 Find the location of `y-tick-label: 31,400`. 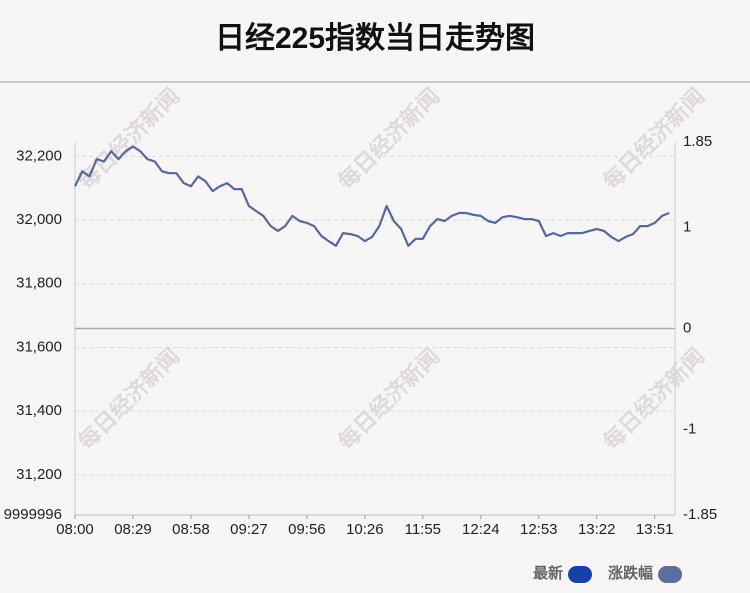

y-tick-label: 31,400 is located at coordinates (39, 410).